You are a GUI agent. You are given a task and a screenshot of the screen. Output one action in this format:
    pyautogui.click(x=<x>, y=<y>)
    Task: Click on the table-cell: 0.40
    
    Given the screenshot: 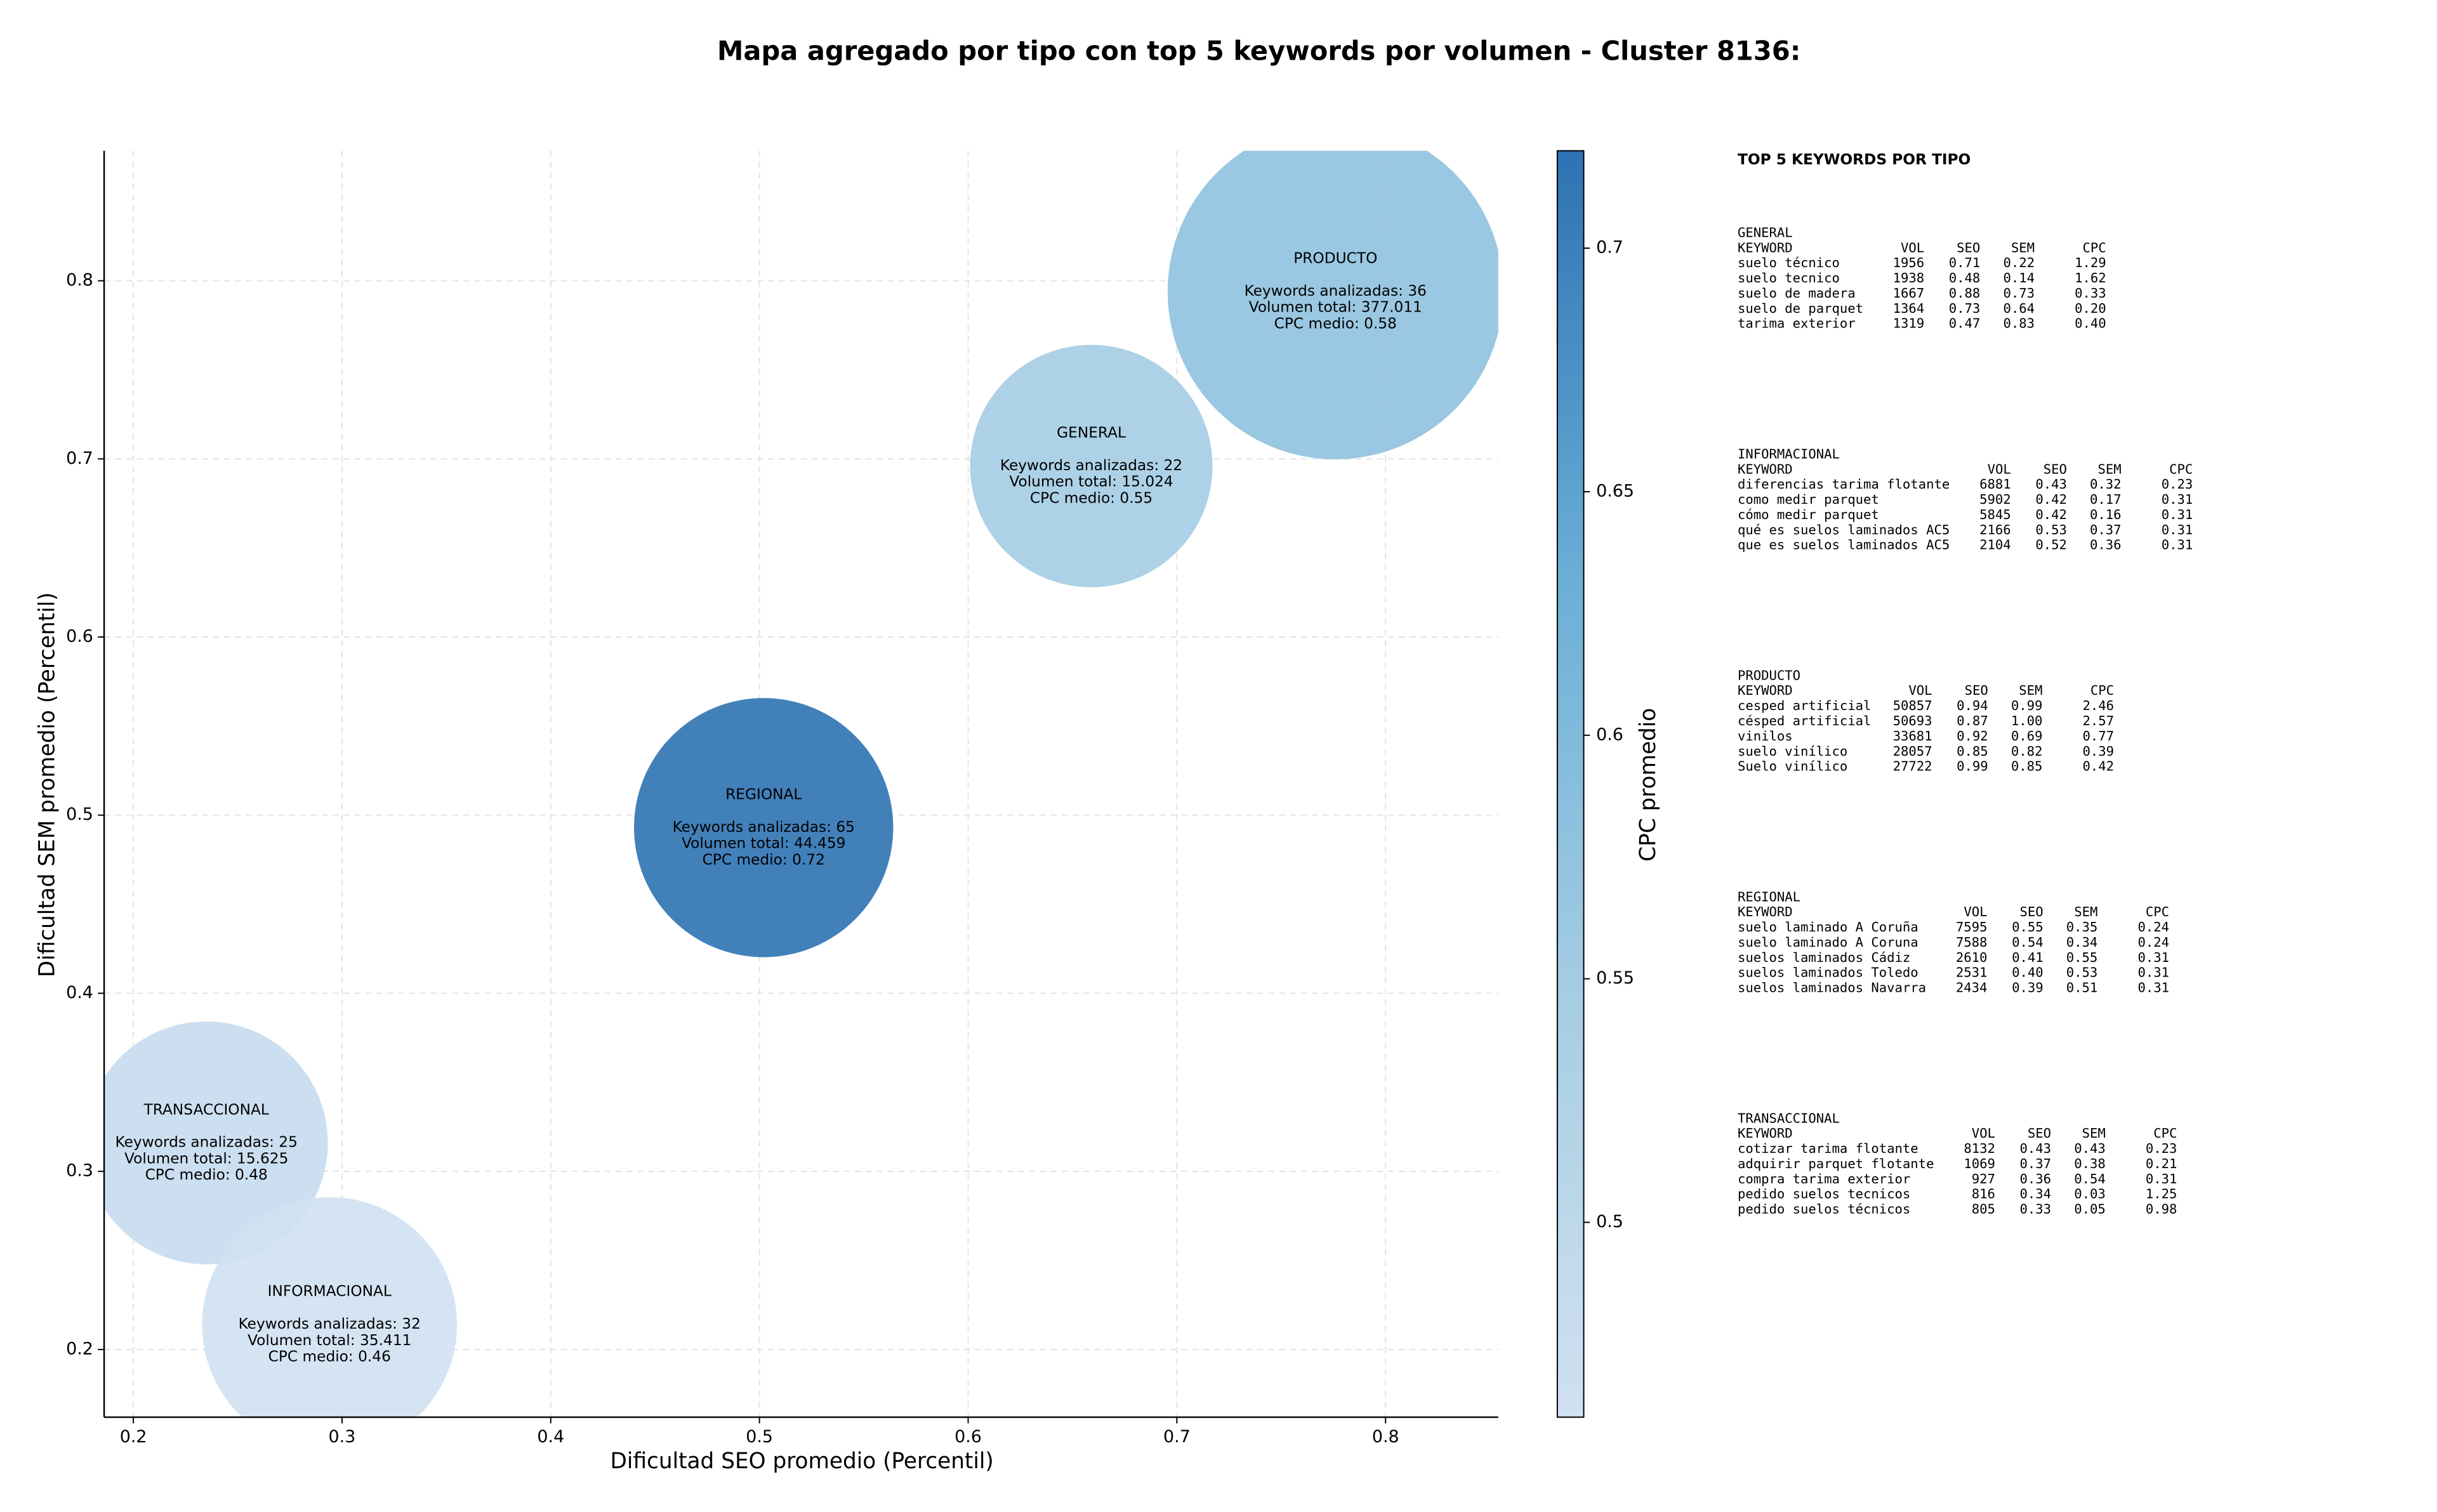 What is the action you would take?
    pyautogui.click(x=2090, y=324)
    